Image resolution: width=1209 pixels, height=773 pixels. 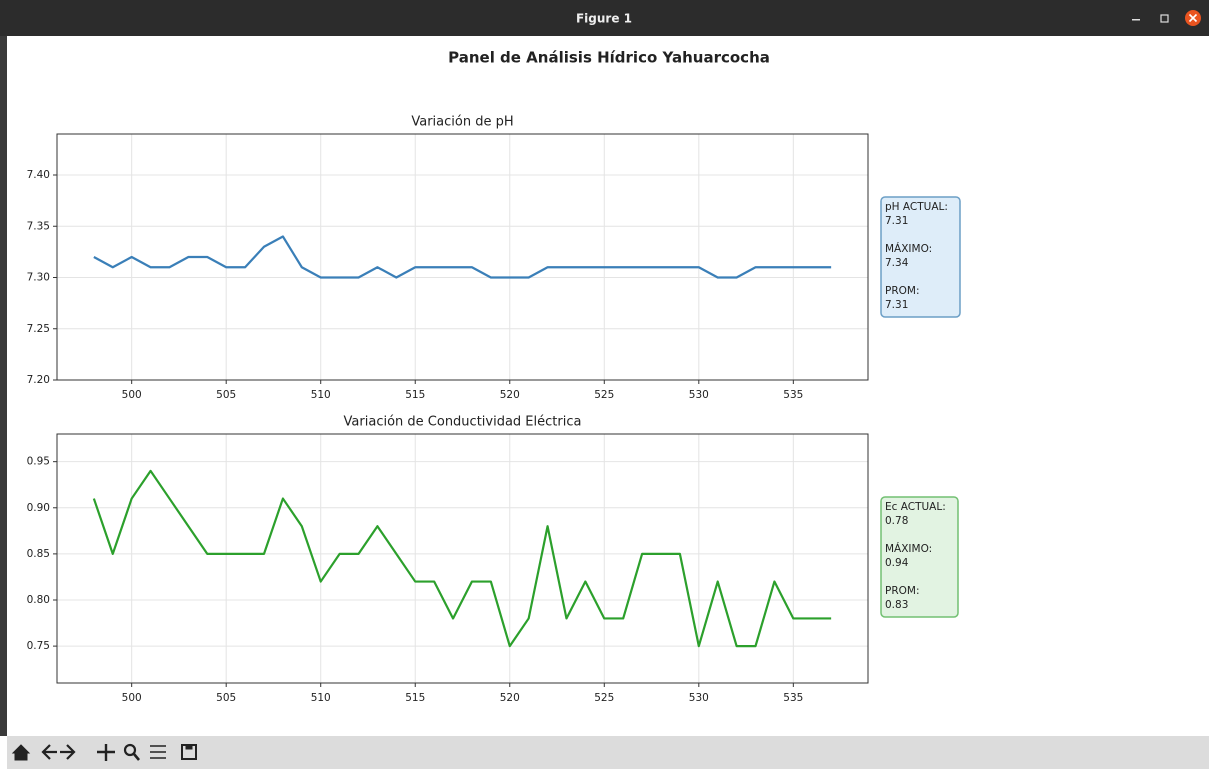 What do you see at coordinates (463, 422) in the screenshot?
I see `chart-title: Variación de Conductividad Eléctrica` at bounding box center [463, 422].